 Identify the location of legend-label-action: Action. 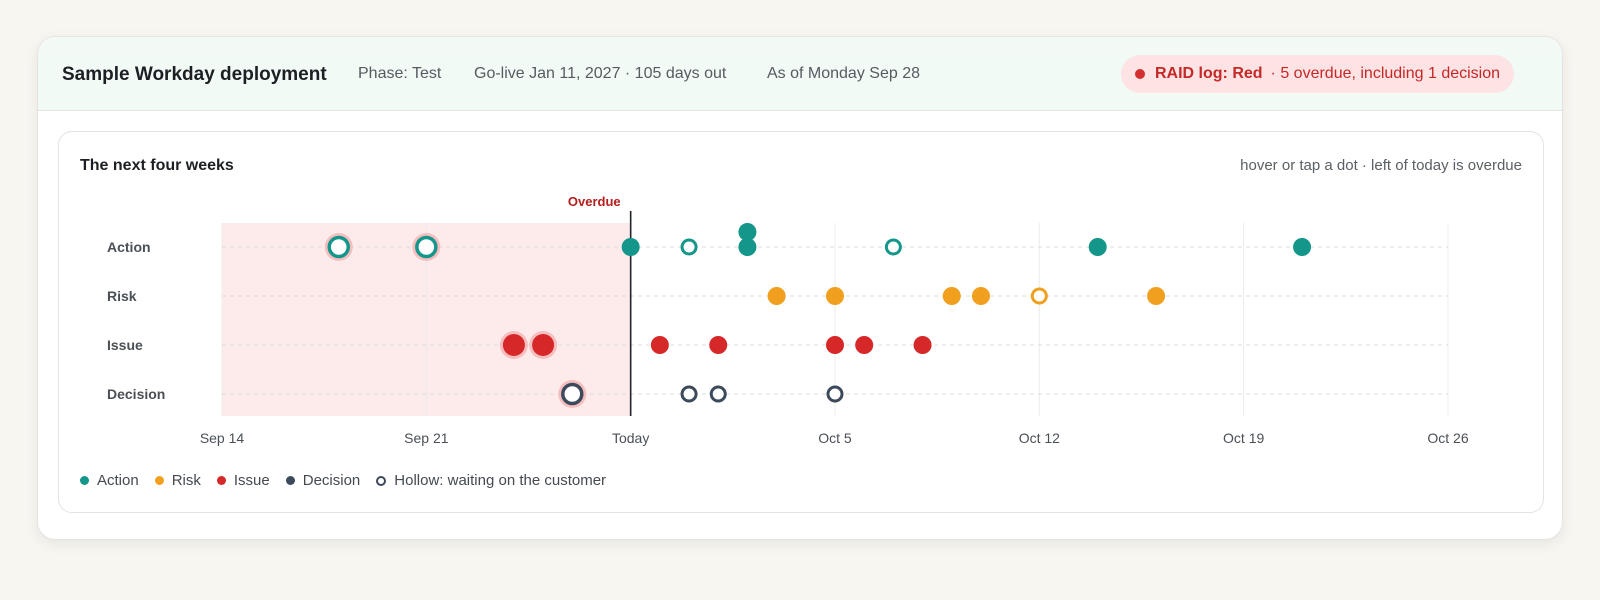
(118, 480).